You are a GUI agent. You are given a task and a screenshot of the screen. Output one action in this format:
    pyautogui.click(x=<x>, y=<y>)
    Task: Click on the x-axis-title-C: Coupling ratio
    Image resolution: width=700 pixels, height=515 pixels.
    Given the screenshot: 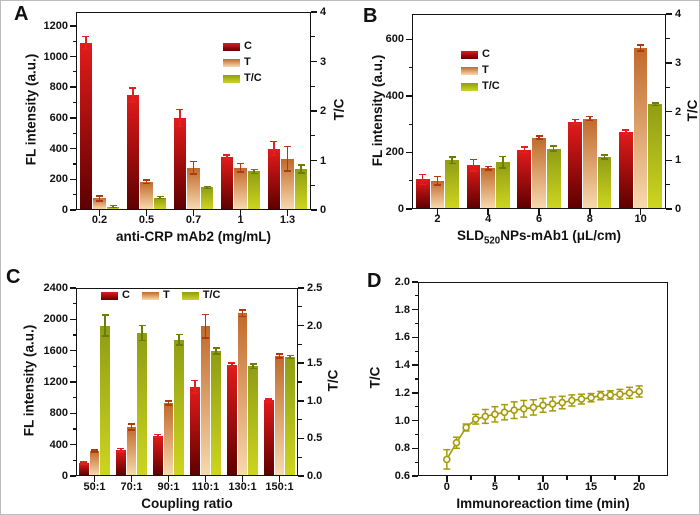 What is the action you would take?
    pyautogui.click(x=187, y=503)
    